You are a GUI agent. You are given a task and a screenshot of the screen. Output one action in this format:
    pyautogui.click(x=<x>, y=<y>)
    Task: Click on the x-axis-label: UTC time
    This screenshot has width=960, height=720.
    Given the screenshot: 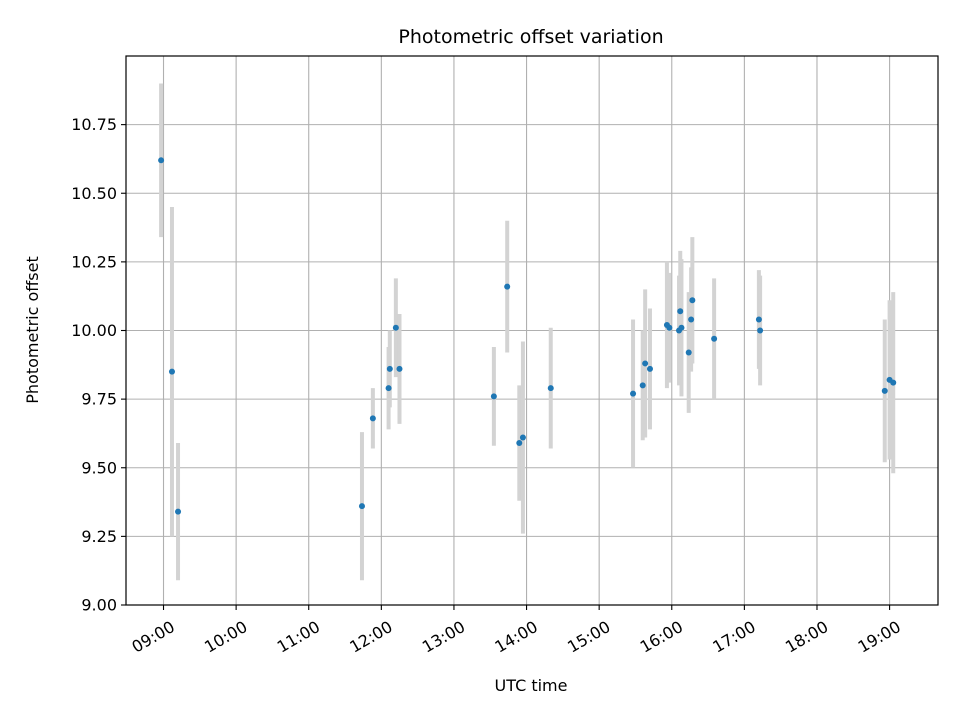 What is the action you would take?
    pyautogui.click(x=531, y=685)
    